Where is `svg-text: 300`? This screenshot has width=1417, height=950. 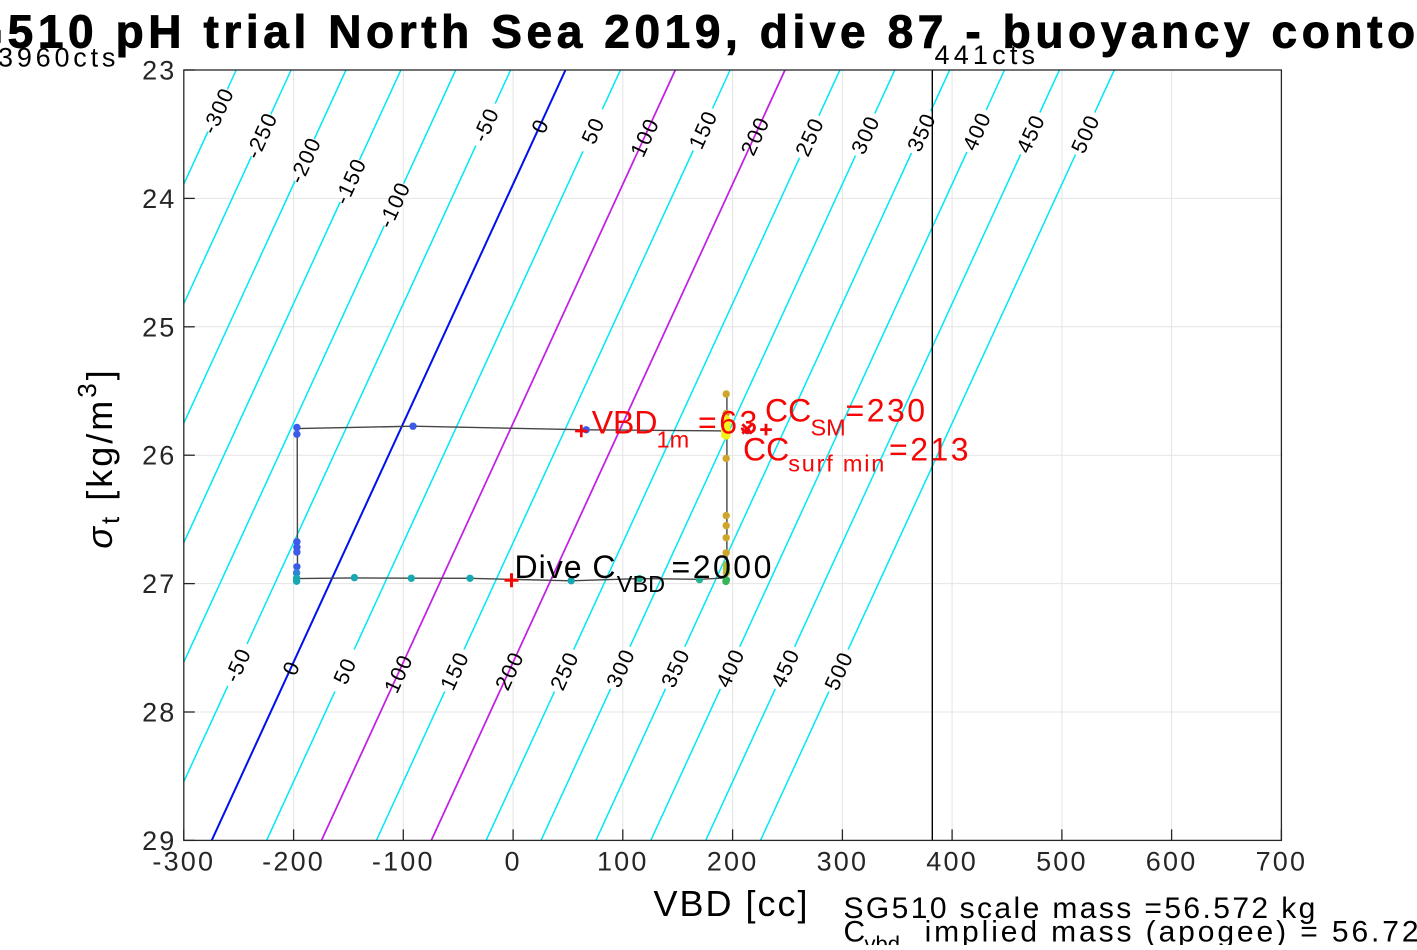
svg-text: 300 is located at coordinates (843, 862).